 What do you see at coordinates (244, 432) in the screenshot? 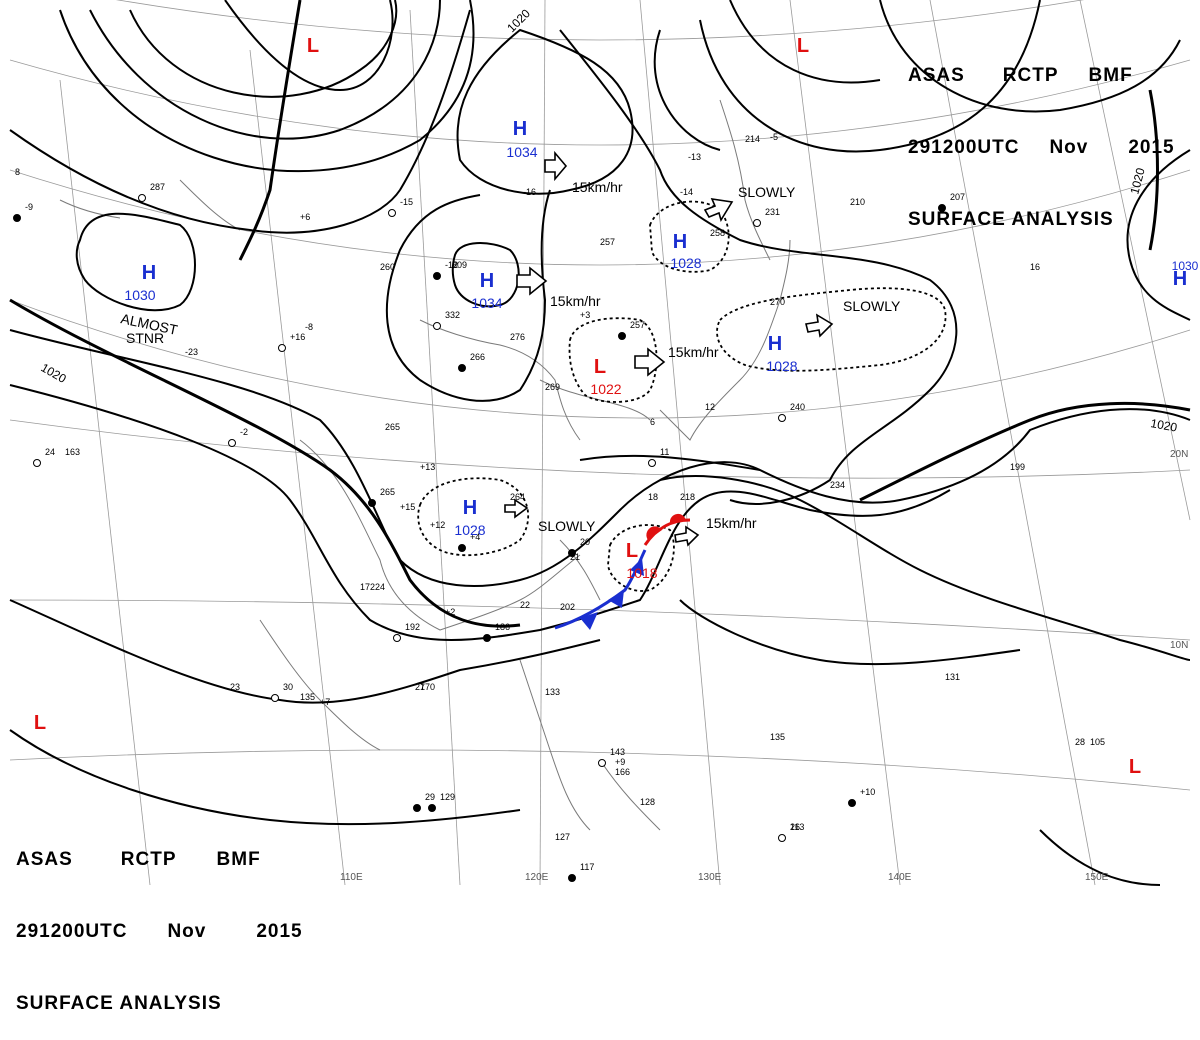
I see `station-value: -2` at bounding box center [244, 432].